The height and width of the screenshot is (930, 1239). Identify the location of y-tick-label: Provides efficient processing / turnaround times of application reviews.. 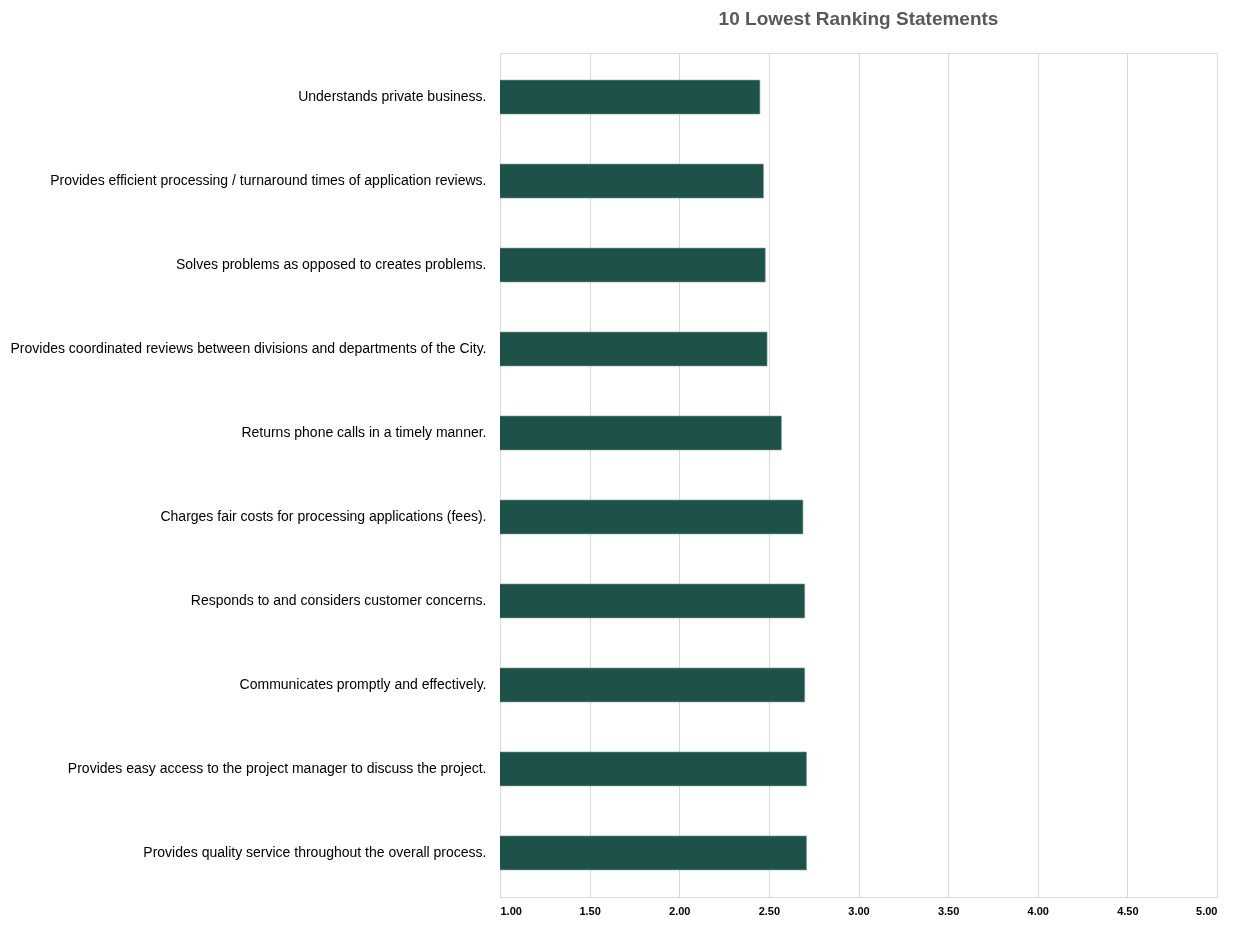
(268, 180).